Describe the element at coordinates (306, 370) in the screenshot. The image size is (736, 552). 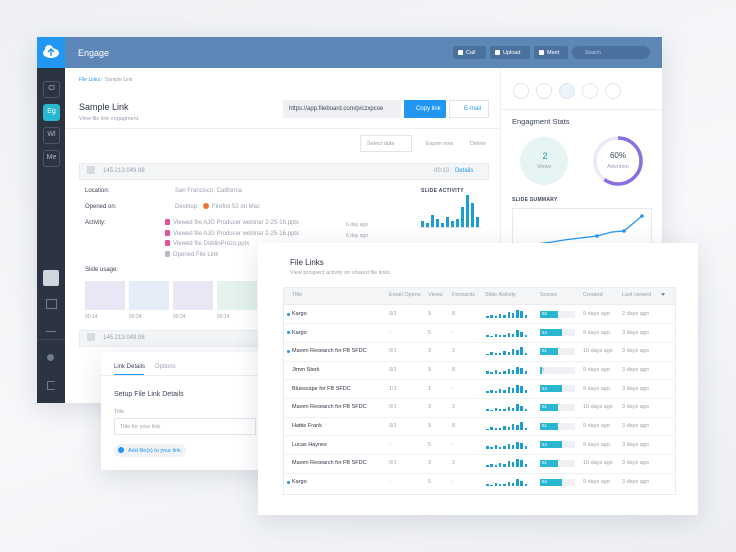
I see `cell-title: Jimm Sterk` at that location.